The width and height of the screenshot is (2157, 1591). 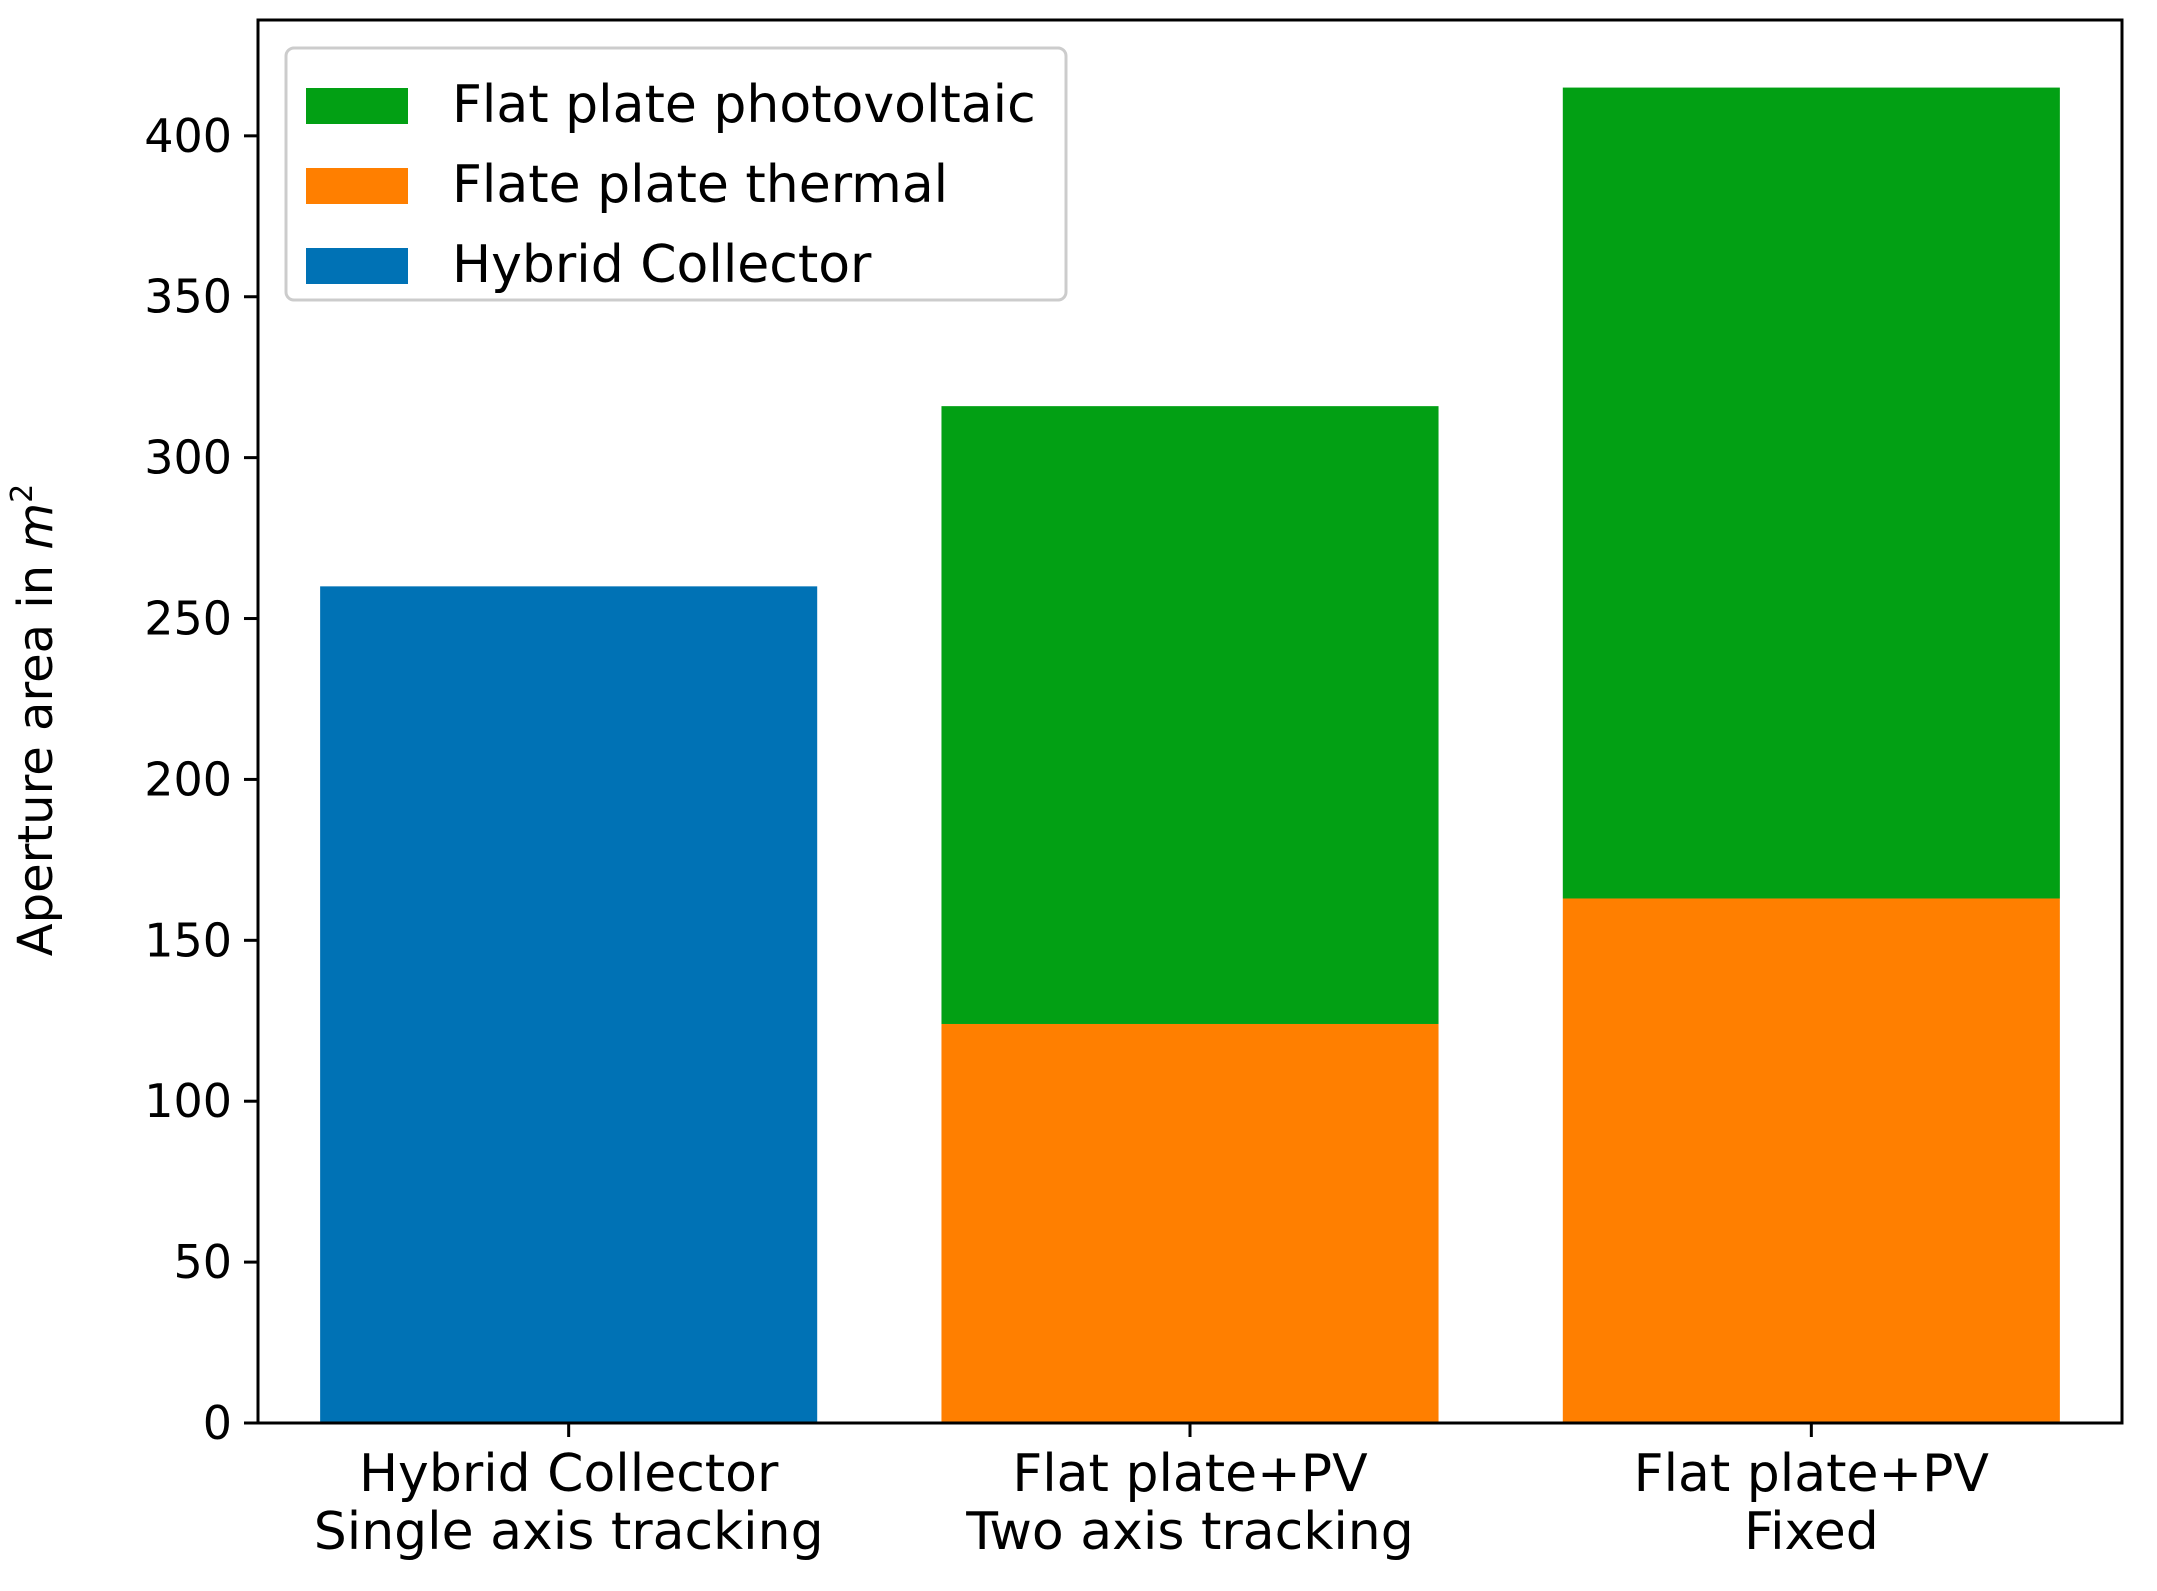 What do you see at coordinates (188, 779) in the screenshot?
I see `y-tick-label: 200` at bounding box center [188, 779].